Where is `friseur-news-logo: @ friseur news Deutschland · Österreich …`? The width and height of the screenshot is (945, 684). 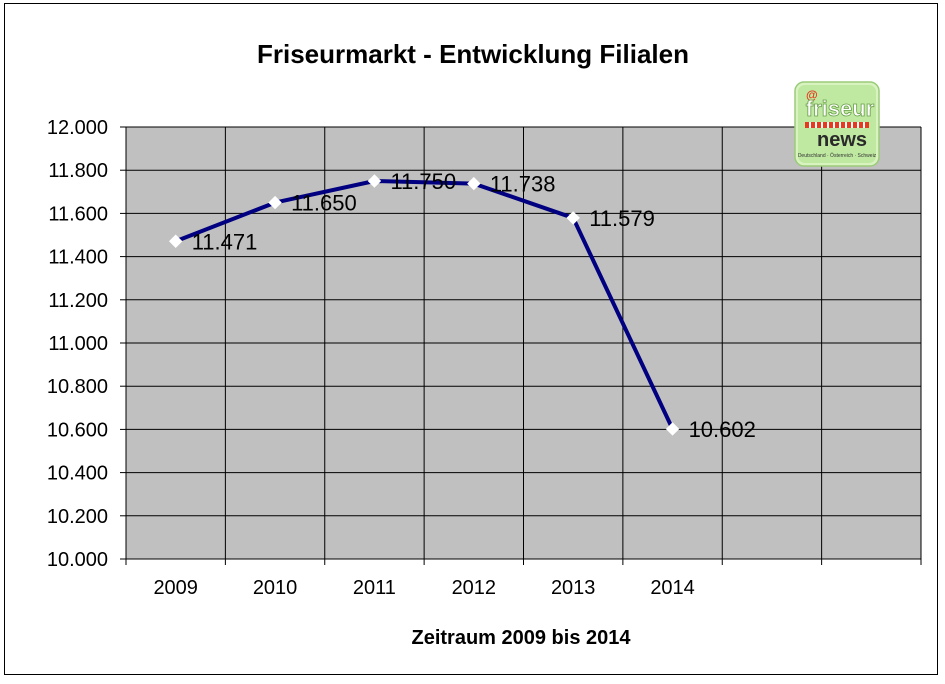
friseur-news-logo: @ friseur news Deutschland · Österreich … is located at coordinates (837, 124).